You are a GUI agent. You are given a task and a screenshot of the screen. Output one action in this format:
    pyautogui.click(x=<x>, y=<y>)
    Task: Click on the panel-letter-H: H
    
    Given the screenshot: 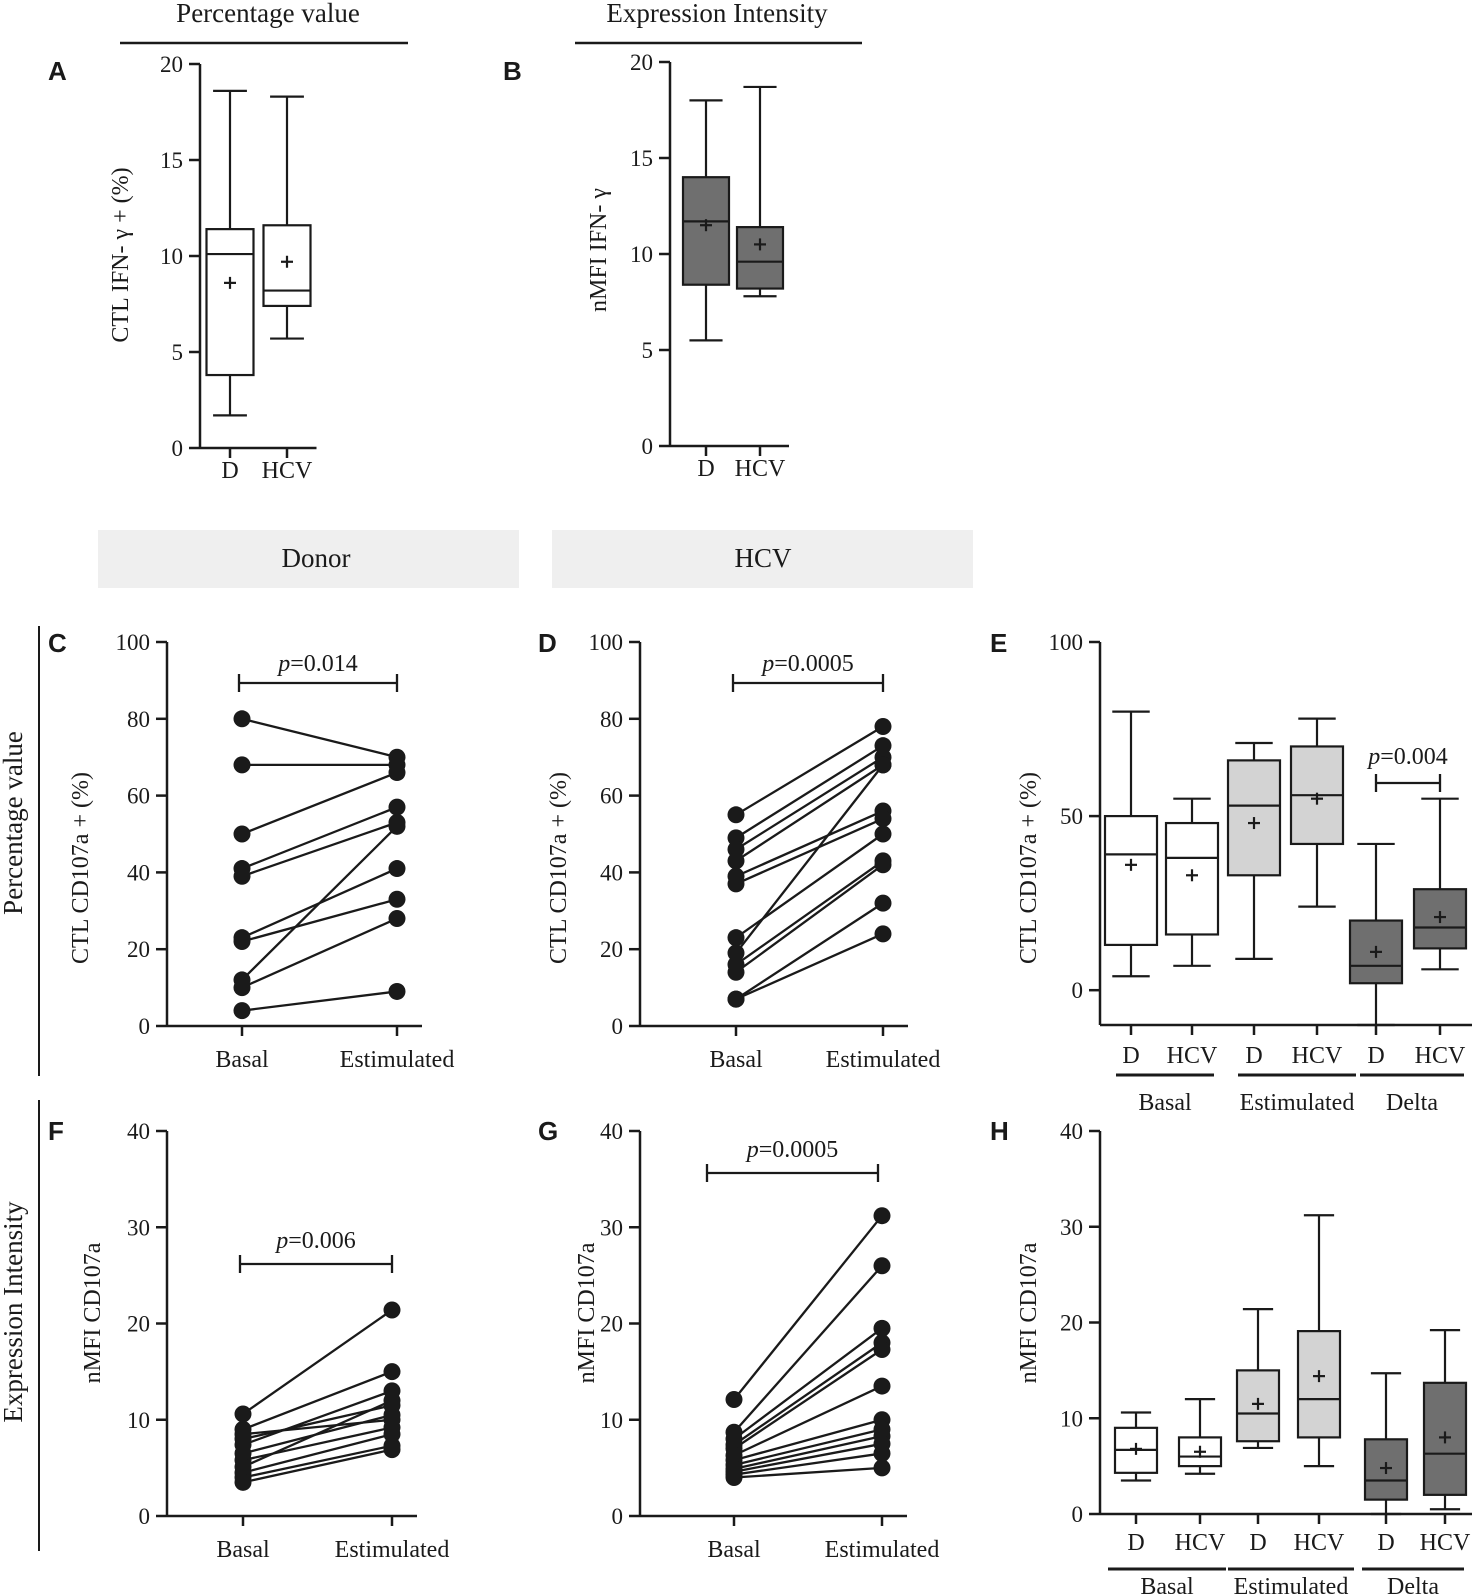 What is the action you would take?
    pyautogui.click(x=999, y=1131)
    